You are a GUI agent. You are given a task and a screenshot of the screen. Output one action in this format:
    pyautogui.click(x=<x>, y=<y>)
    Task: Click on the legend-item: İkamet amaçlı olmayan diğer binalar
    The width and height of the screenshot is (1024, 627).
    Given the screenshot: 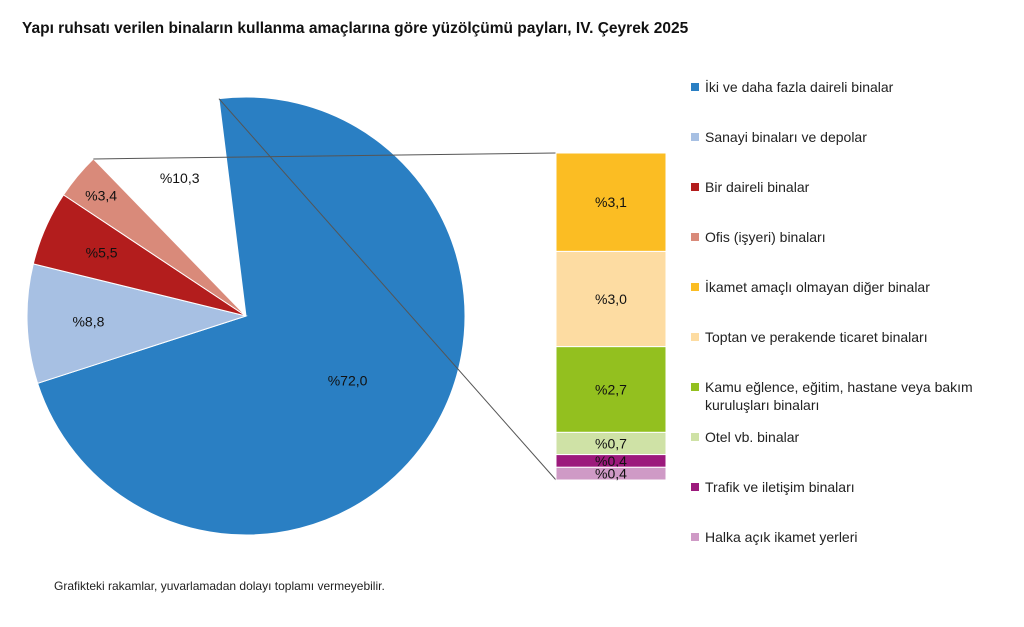 What is the action you would take?
    pyautogui.click(x=846, y=287)
    